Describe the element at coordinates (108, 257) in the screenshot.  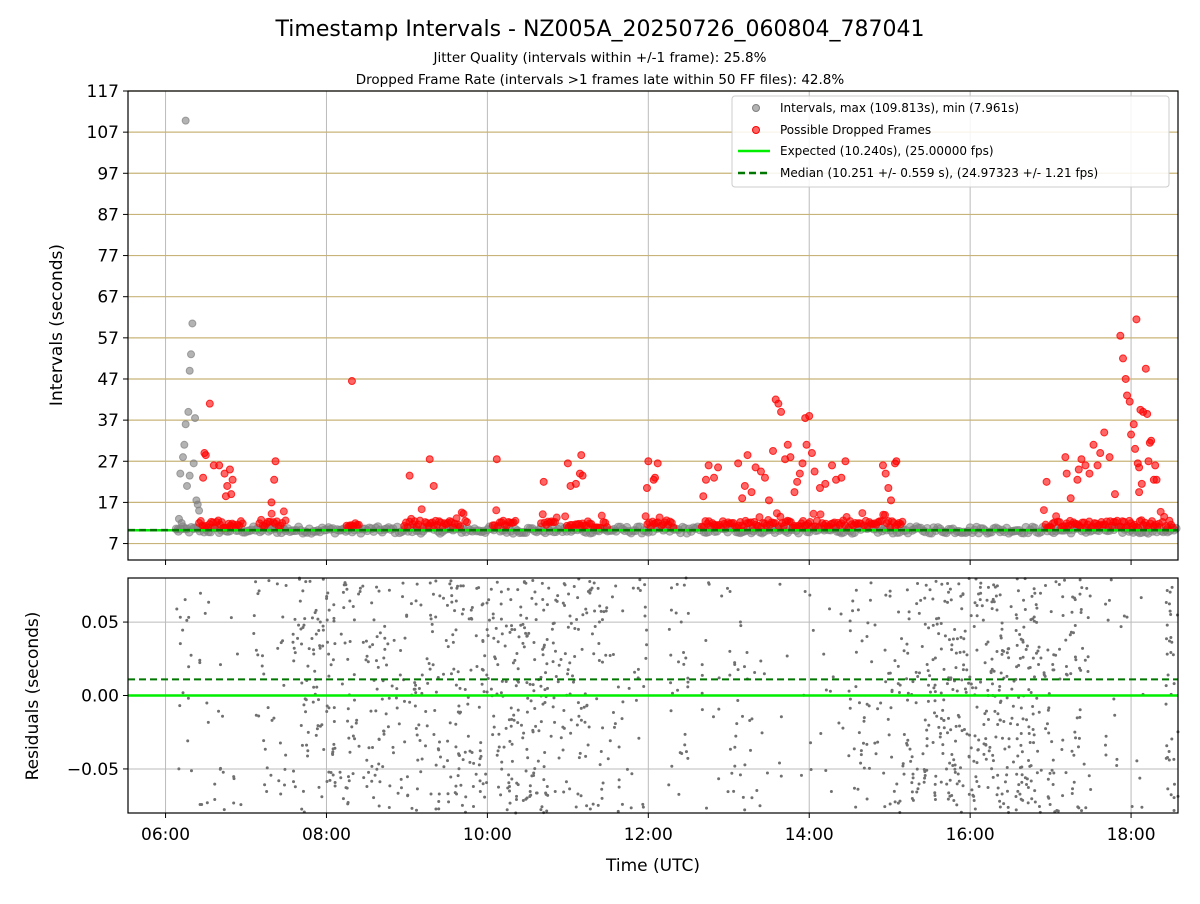
I see `top-plot-y-tick-label: 77` at that location.